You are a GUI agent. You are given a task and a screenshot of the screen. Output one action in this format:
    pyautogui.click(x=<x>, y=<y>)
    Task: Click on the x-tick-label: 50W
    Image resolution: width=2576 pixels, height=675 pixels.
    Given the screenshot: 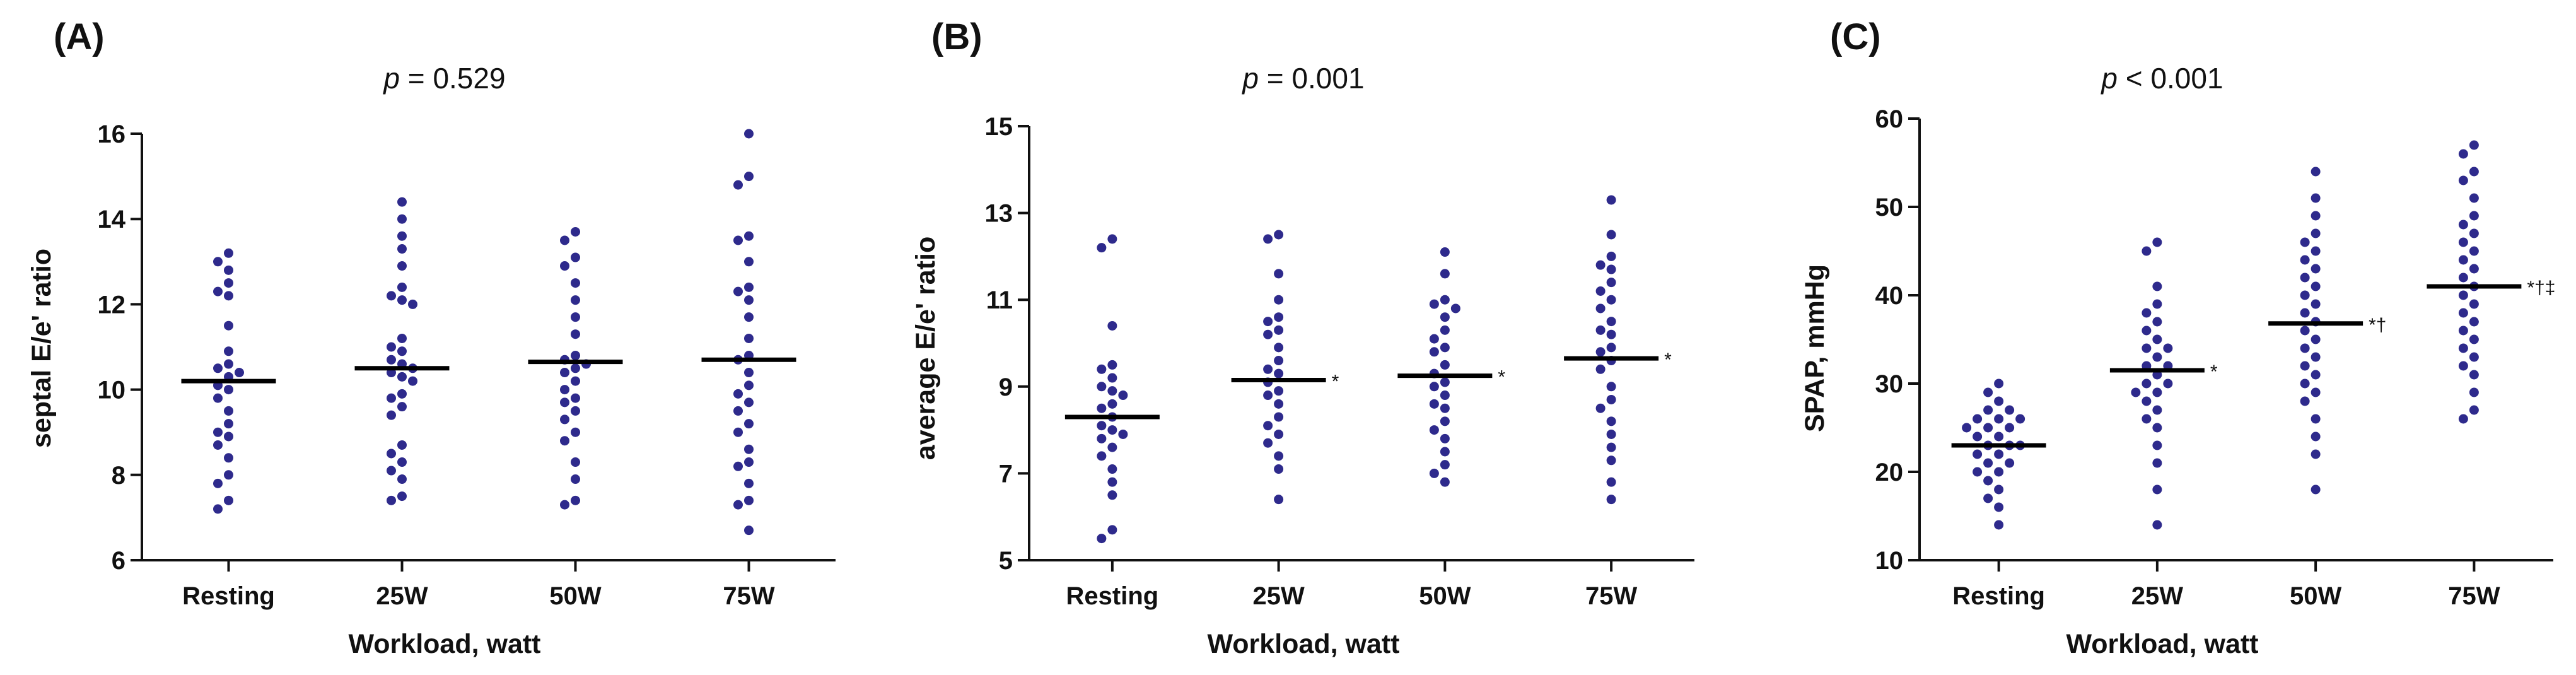 What is the action you would take?
    pyautogui.click(x=1445, y=596)
    